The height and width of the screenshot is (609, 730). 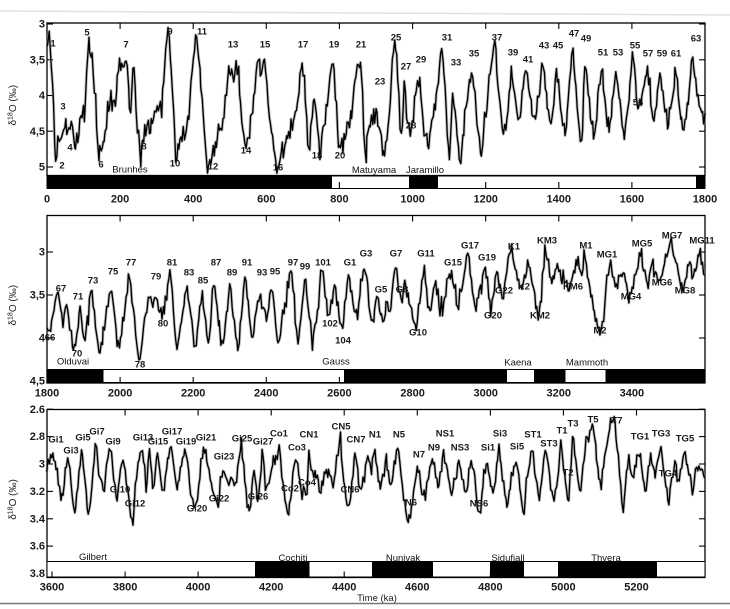 What do you see at coordinates (120, 200) in the screenshot?
I see `svg-text: 200` at bounding box center [120, 200].